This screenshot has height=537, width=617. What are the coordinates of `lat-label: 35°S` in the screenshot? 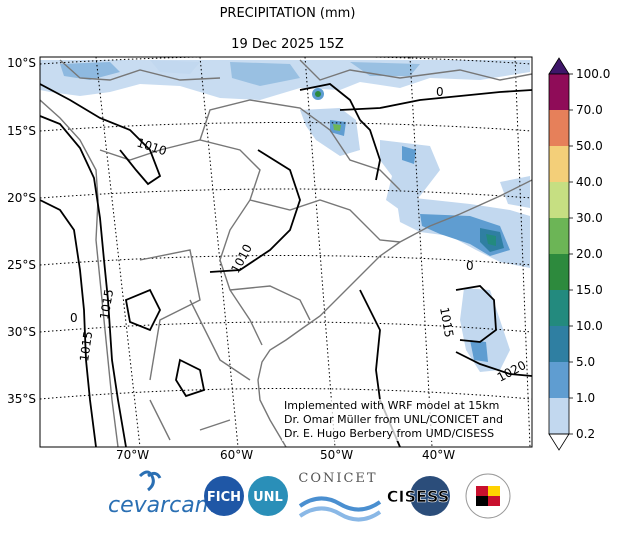 It's located at (21, 399).